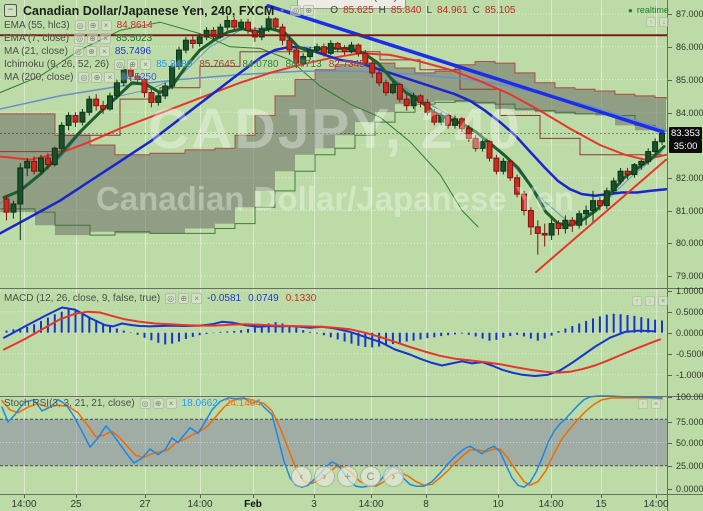 This screenshot has width=703, height=511. What do you see at coordinates (37, 38) in the screenshot?
I see `indicator-name: EMA (7, close)` at bounding box center [37, 38].